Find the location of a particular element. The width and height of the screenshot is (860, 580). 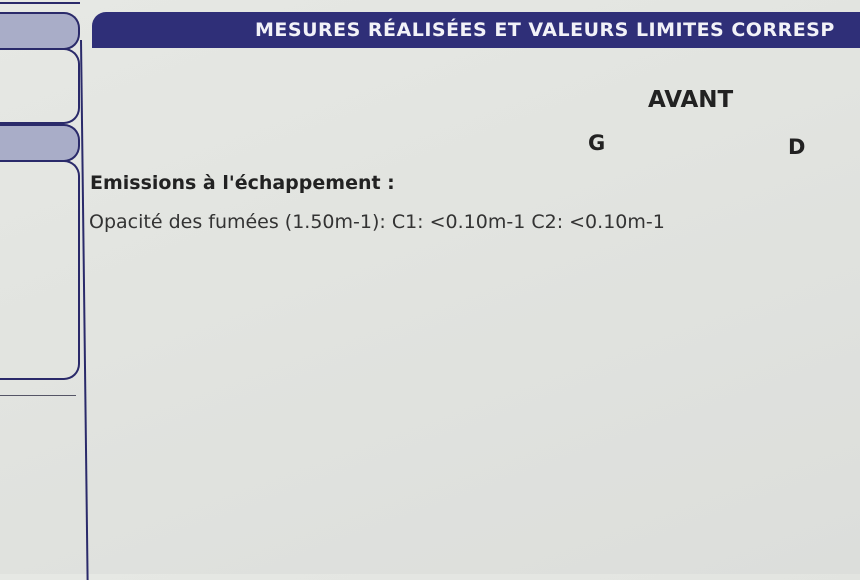

divider is located at coordinates (38, 395).